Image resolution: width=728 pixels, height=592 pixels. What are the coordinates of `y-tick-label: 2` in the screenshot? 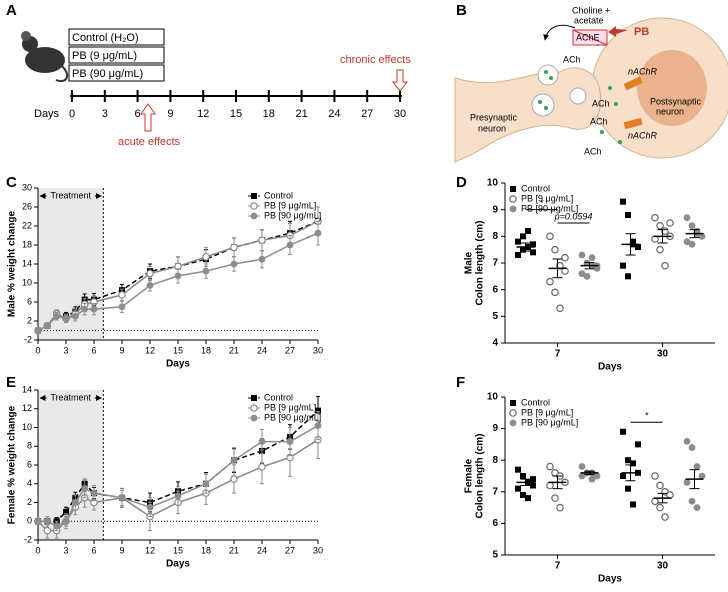 It's located at (29, 320).